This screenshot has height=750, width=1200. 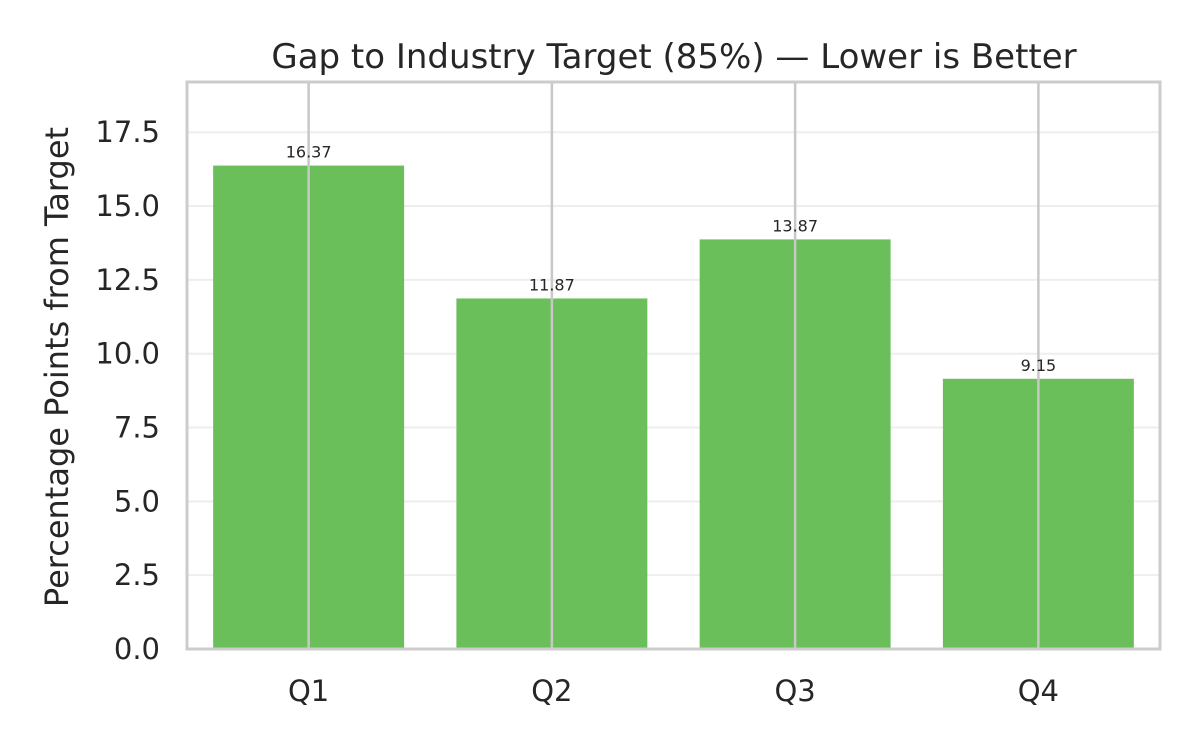 What do you see at coordinates (127, 280) in the screenshot?
I see `y-tick-label: 12.5` at bounding box center [127, 280].